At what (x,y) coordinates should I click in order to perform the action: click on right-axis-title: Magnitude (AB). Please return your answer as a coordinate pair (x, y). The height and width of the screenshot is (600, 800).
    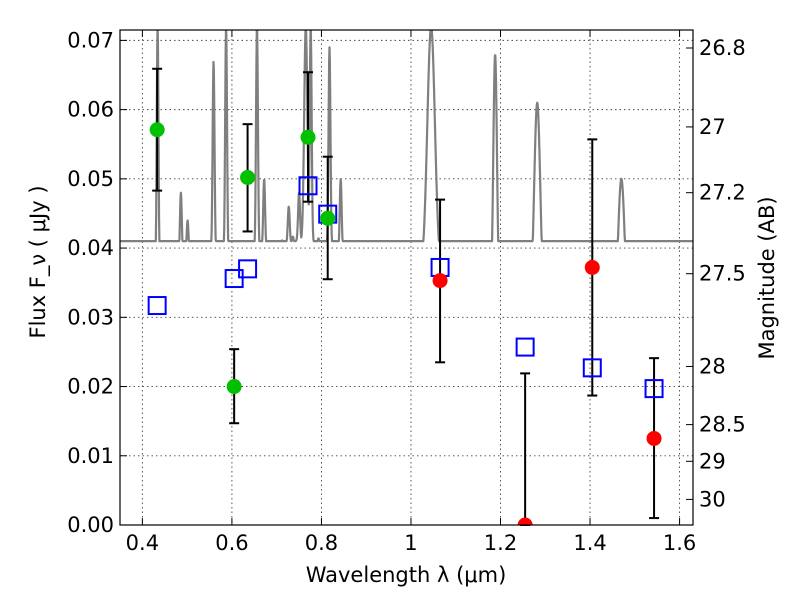
    Looking at the image, I should click on (767, 277).